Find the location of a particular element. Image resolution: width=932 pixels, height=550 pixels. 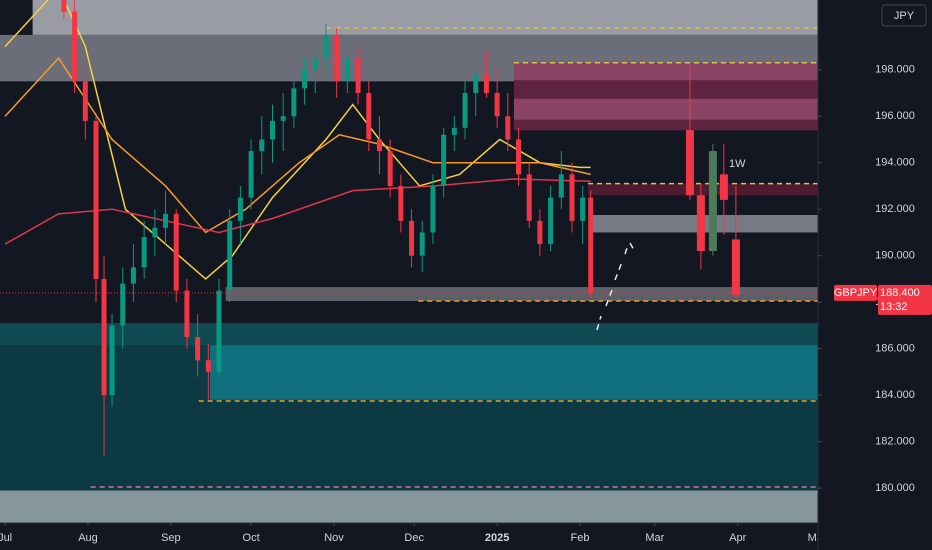

symbol-label: GBPJPY is located at coordinates (856, 293).